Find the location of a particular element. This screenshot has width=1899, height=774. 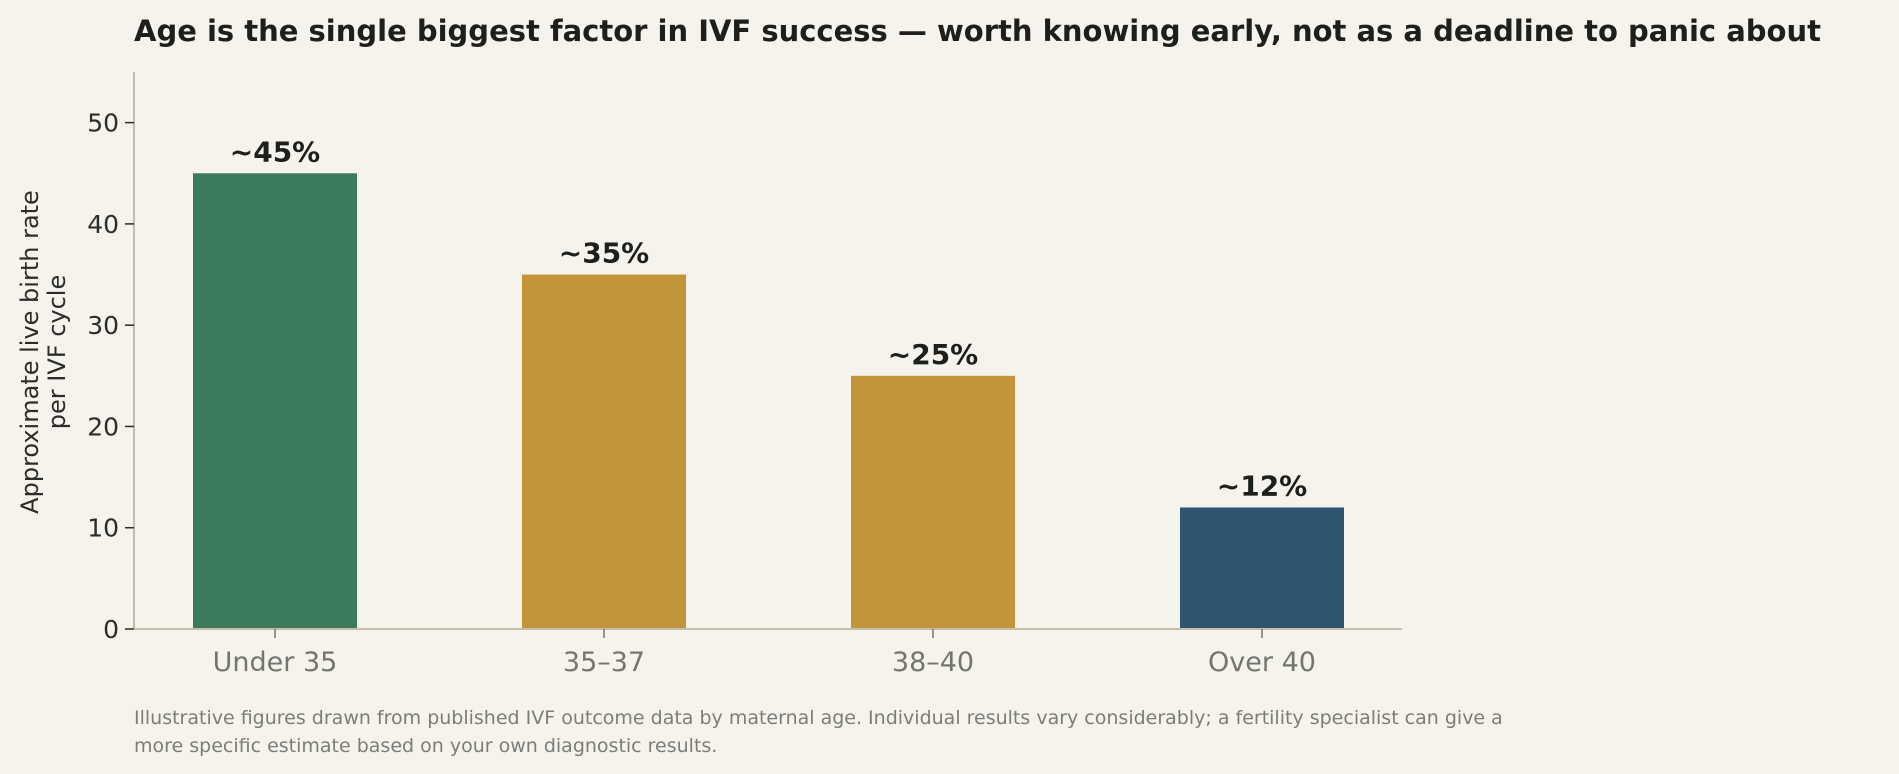

x-tick-label-3: Over 40 is located at coordinates (1262, 662).